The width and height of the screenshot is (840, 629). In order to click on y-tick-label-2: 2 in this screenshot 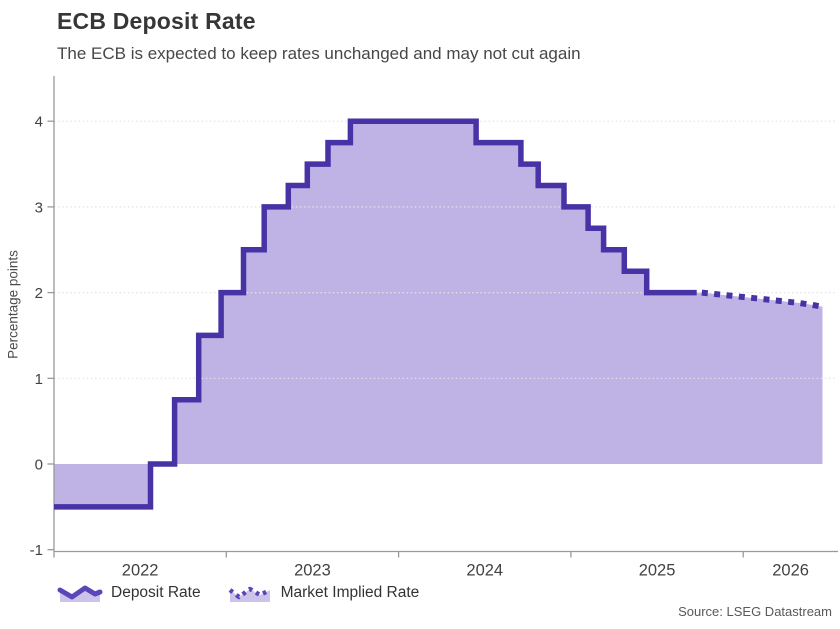, I will do `click(39, 293)`.